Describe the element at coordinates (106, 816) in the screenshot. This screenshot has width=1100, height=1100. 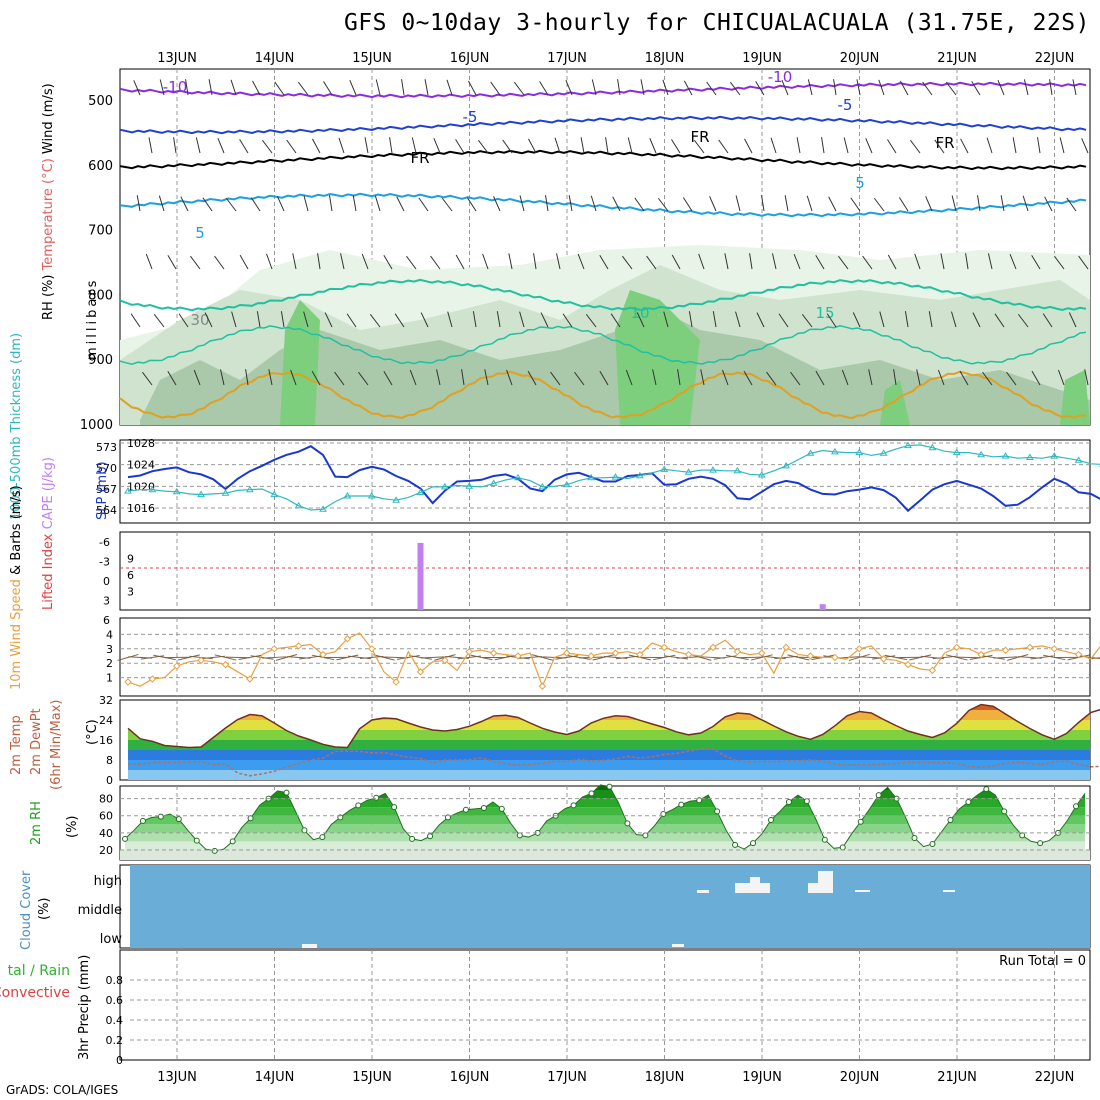
I see `rh-ytick-60: 60` at that location.